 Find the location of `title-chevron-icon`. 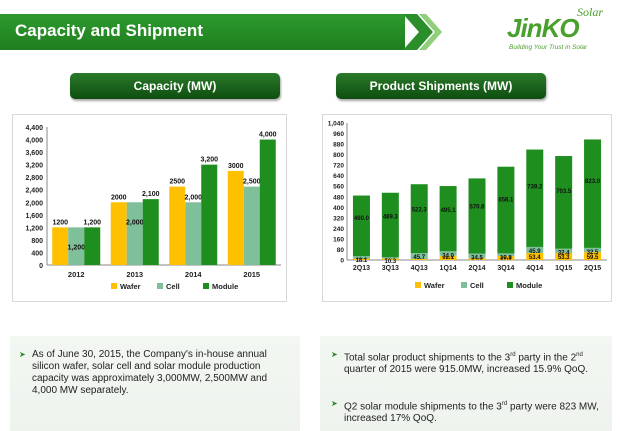

title-chevron-icon is located at coordinates (422, 32).